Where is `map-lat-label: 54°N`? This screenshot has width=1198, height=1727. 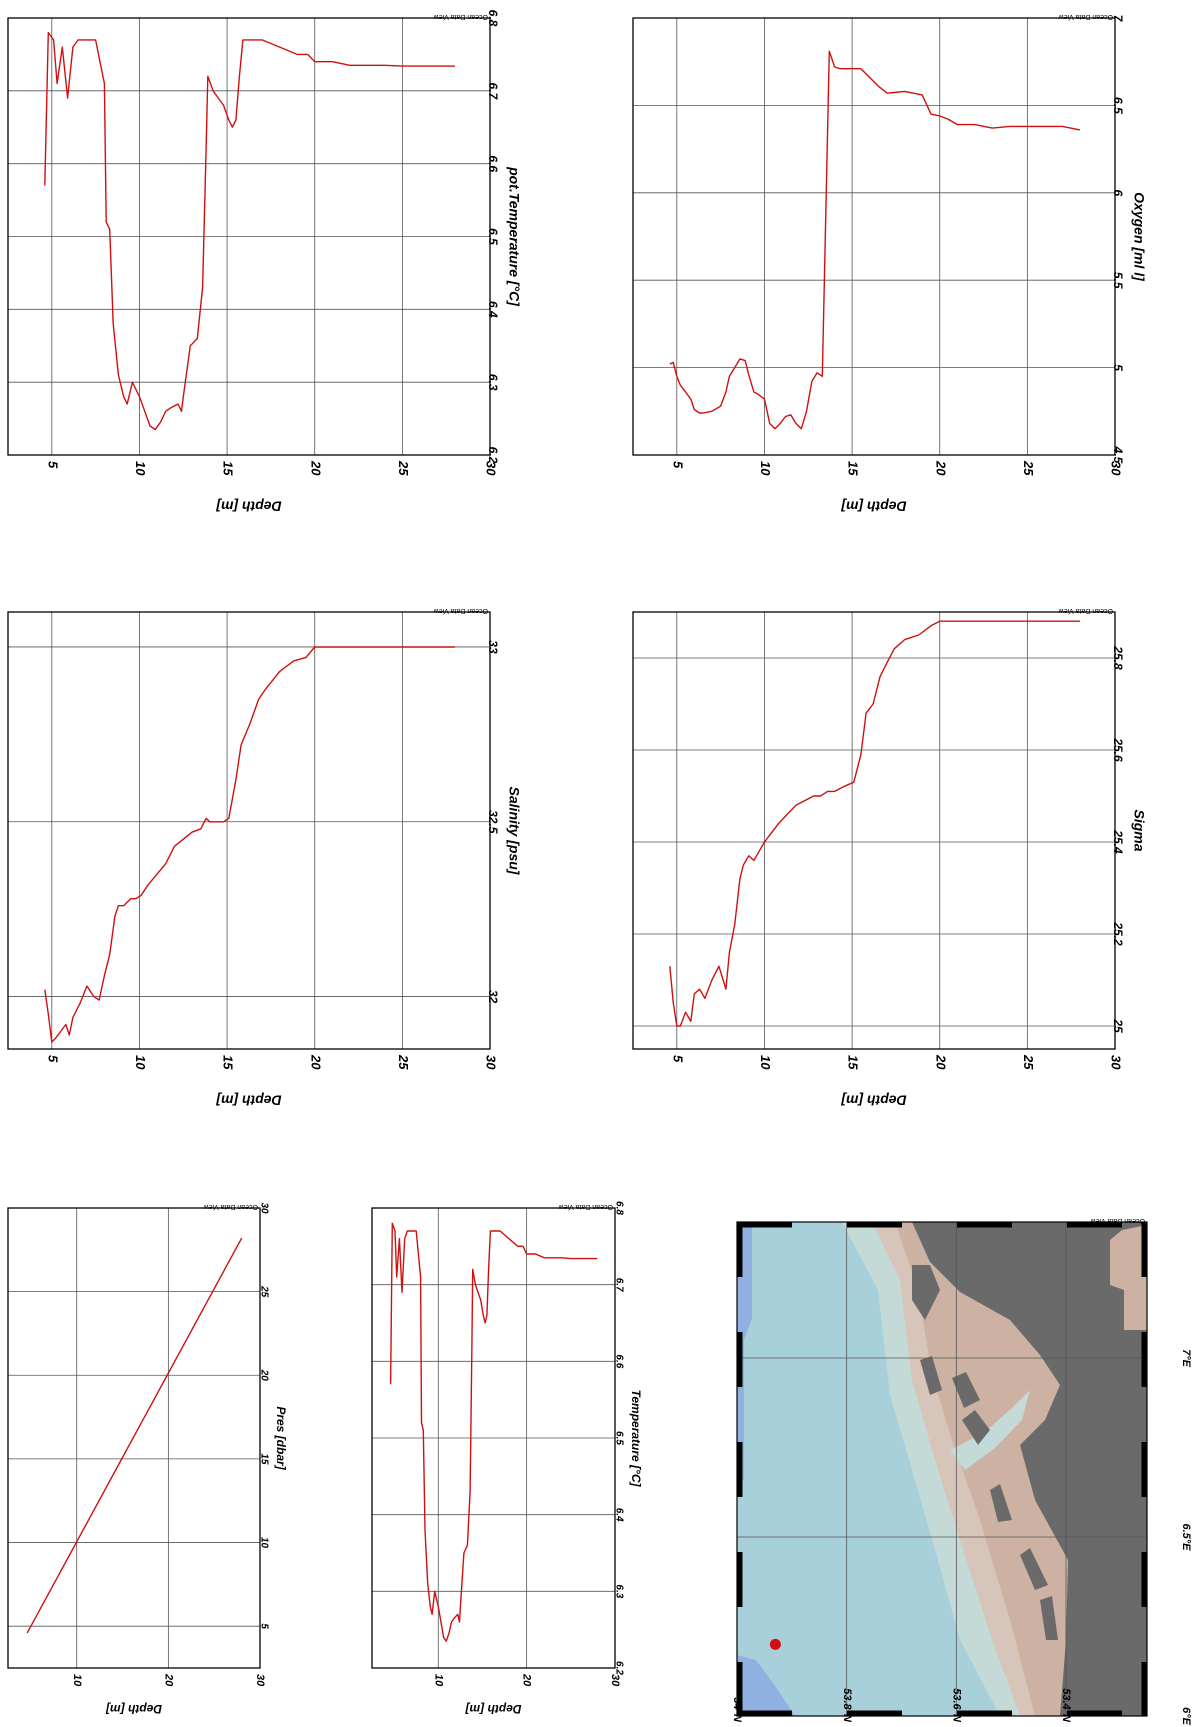 map-lat-label: 54°N is located at coordinates (737, 1710).